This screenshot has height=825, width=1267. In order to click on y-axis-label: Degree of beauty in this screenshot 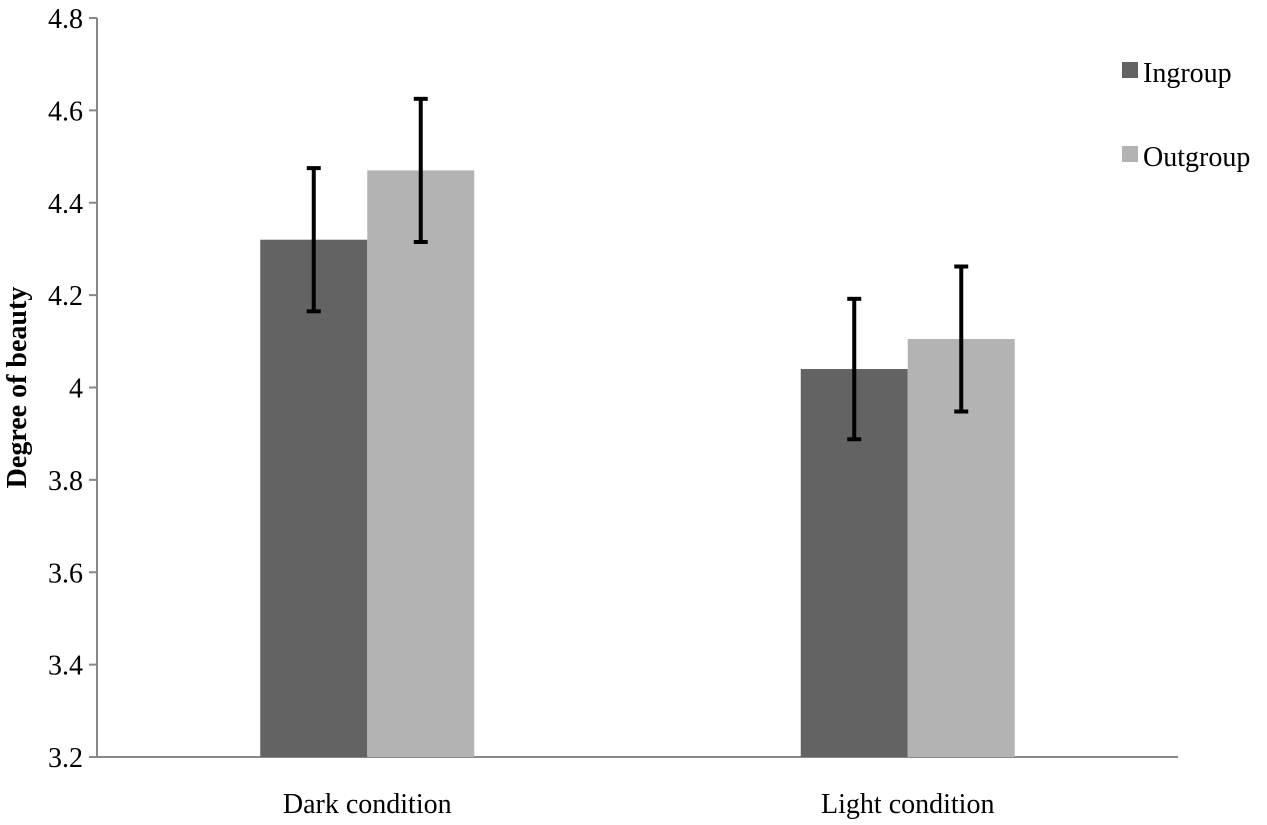, I will do `click(17, 388)`.